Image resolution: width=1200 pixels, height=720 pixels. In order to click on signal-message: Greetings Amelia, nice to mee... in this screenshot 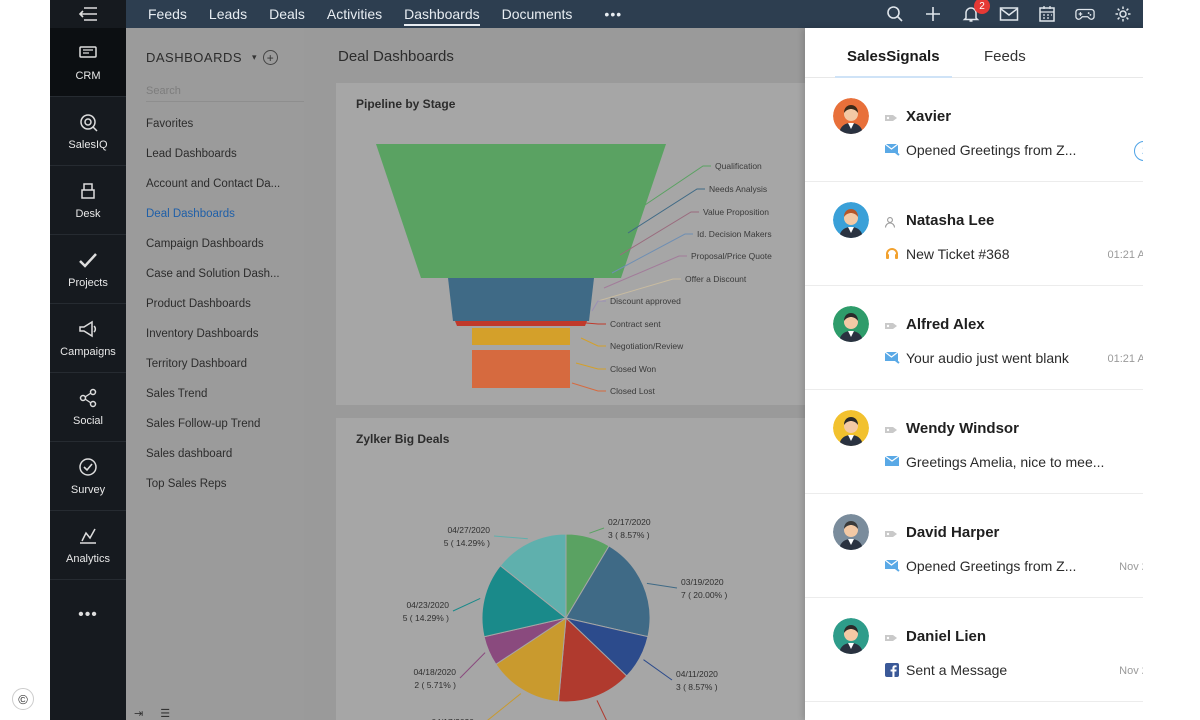, I will do `click(1005, 462)`.